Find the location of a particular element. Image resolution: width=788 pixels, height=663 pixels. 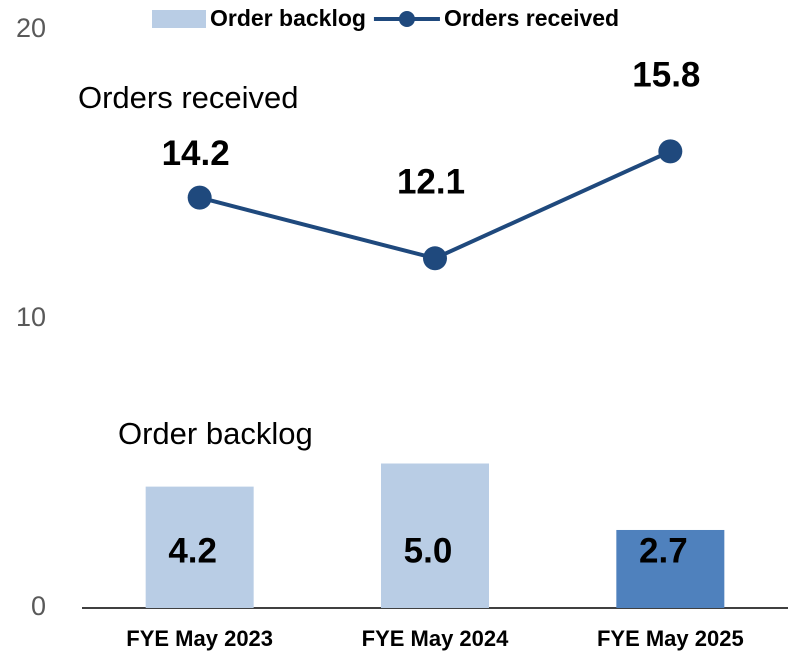

annotation: Order backlog is located at coordinates (215, 433).